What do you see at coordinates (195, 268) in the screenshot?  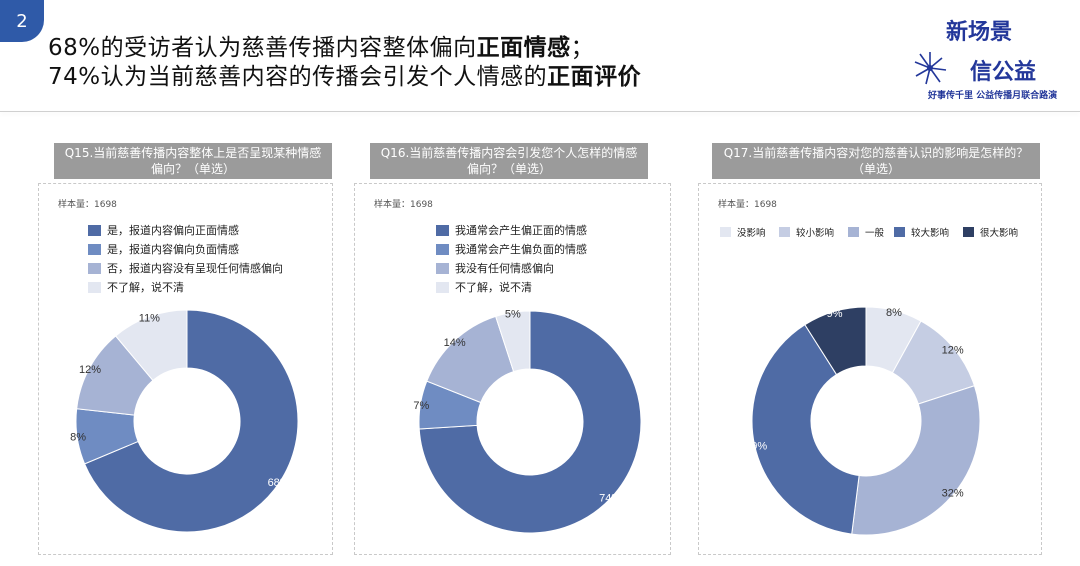 I see `legend-label: 否，报道内容没有呈现任何情感偏向` at bounding box center [195, 268].